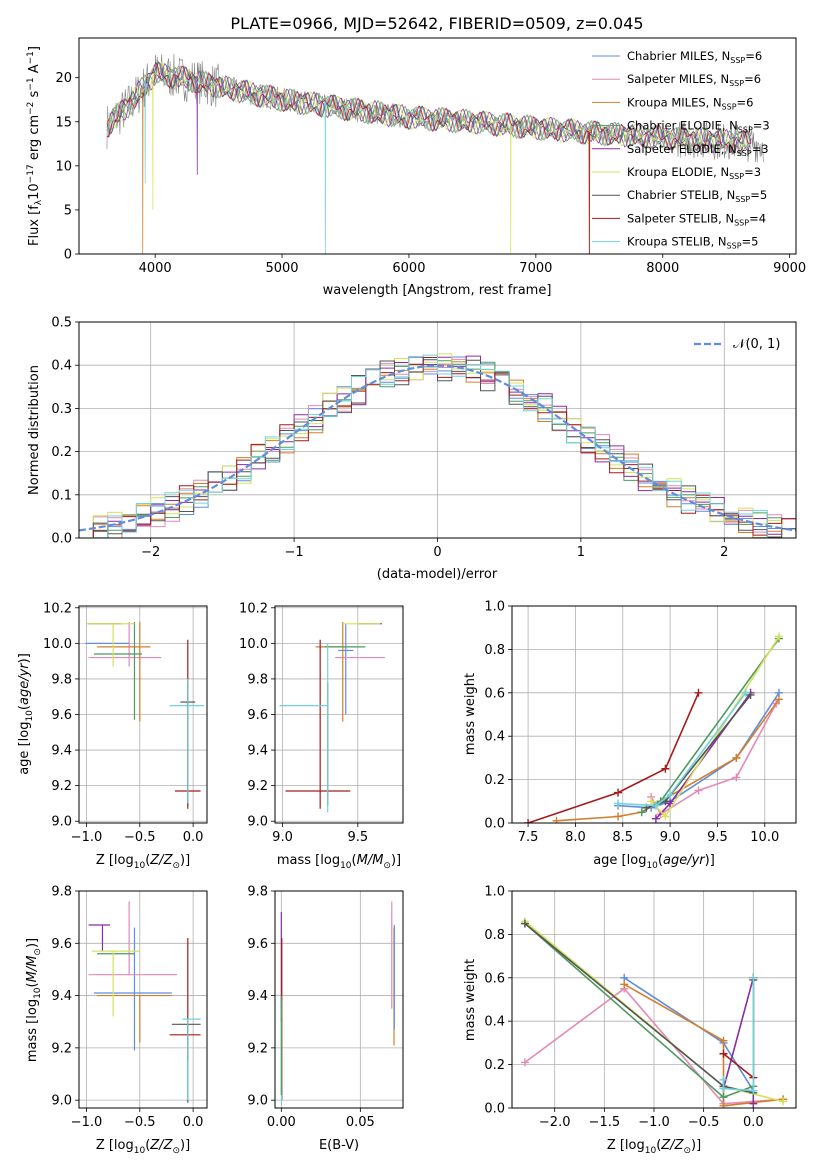 The image size is (819, 1170). Describe the element at coordinates (494, 935) in the screenshot. I see `y-tick-label: 0.8` at that location.